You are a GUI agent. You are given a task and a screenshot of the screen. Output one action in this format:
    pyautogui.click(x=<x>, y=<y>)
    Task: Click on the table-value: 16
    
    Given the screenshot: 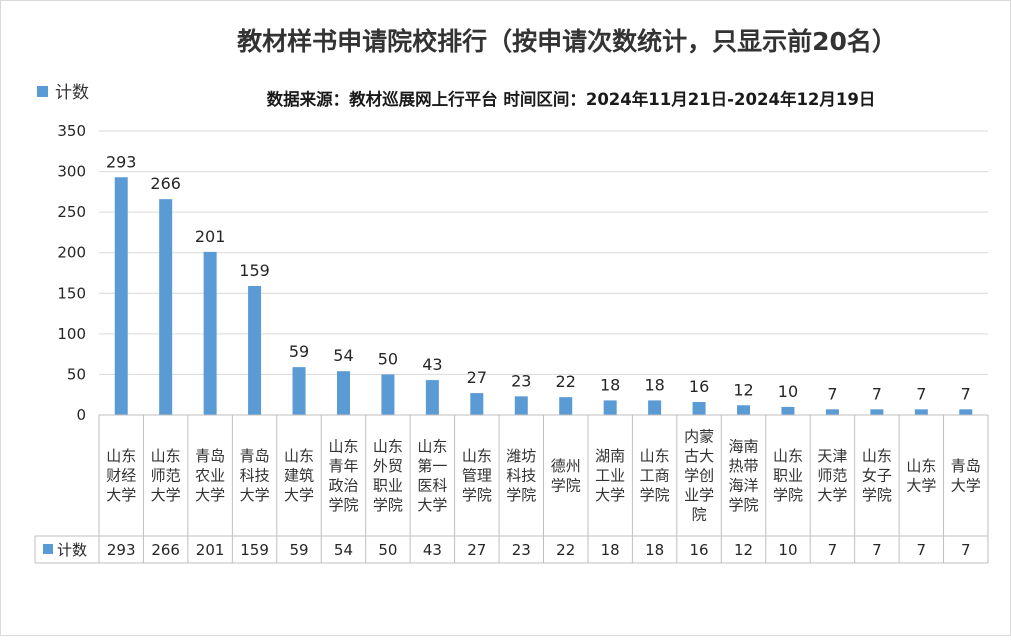 What is the action you would take?
    pyautogui.click(x=699, y=550)
    